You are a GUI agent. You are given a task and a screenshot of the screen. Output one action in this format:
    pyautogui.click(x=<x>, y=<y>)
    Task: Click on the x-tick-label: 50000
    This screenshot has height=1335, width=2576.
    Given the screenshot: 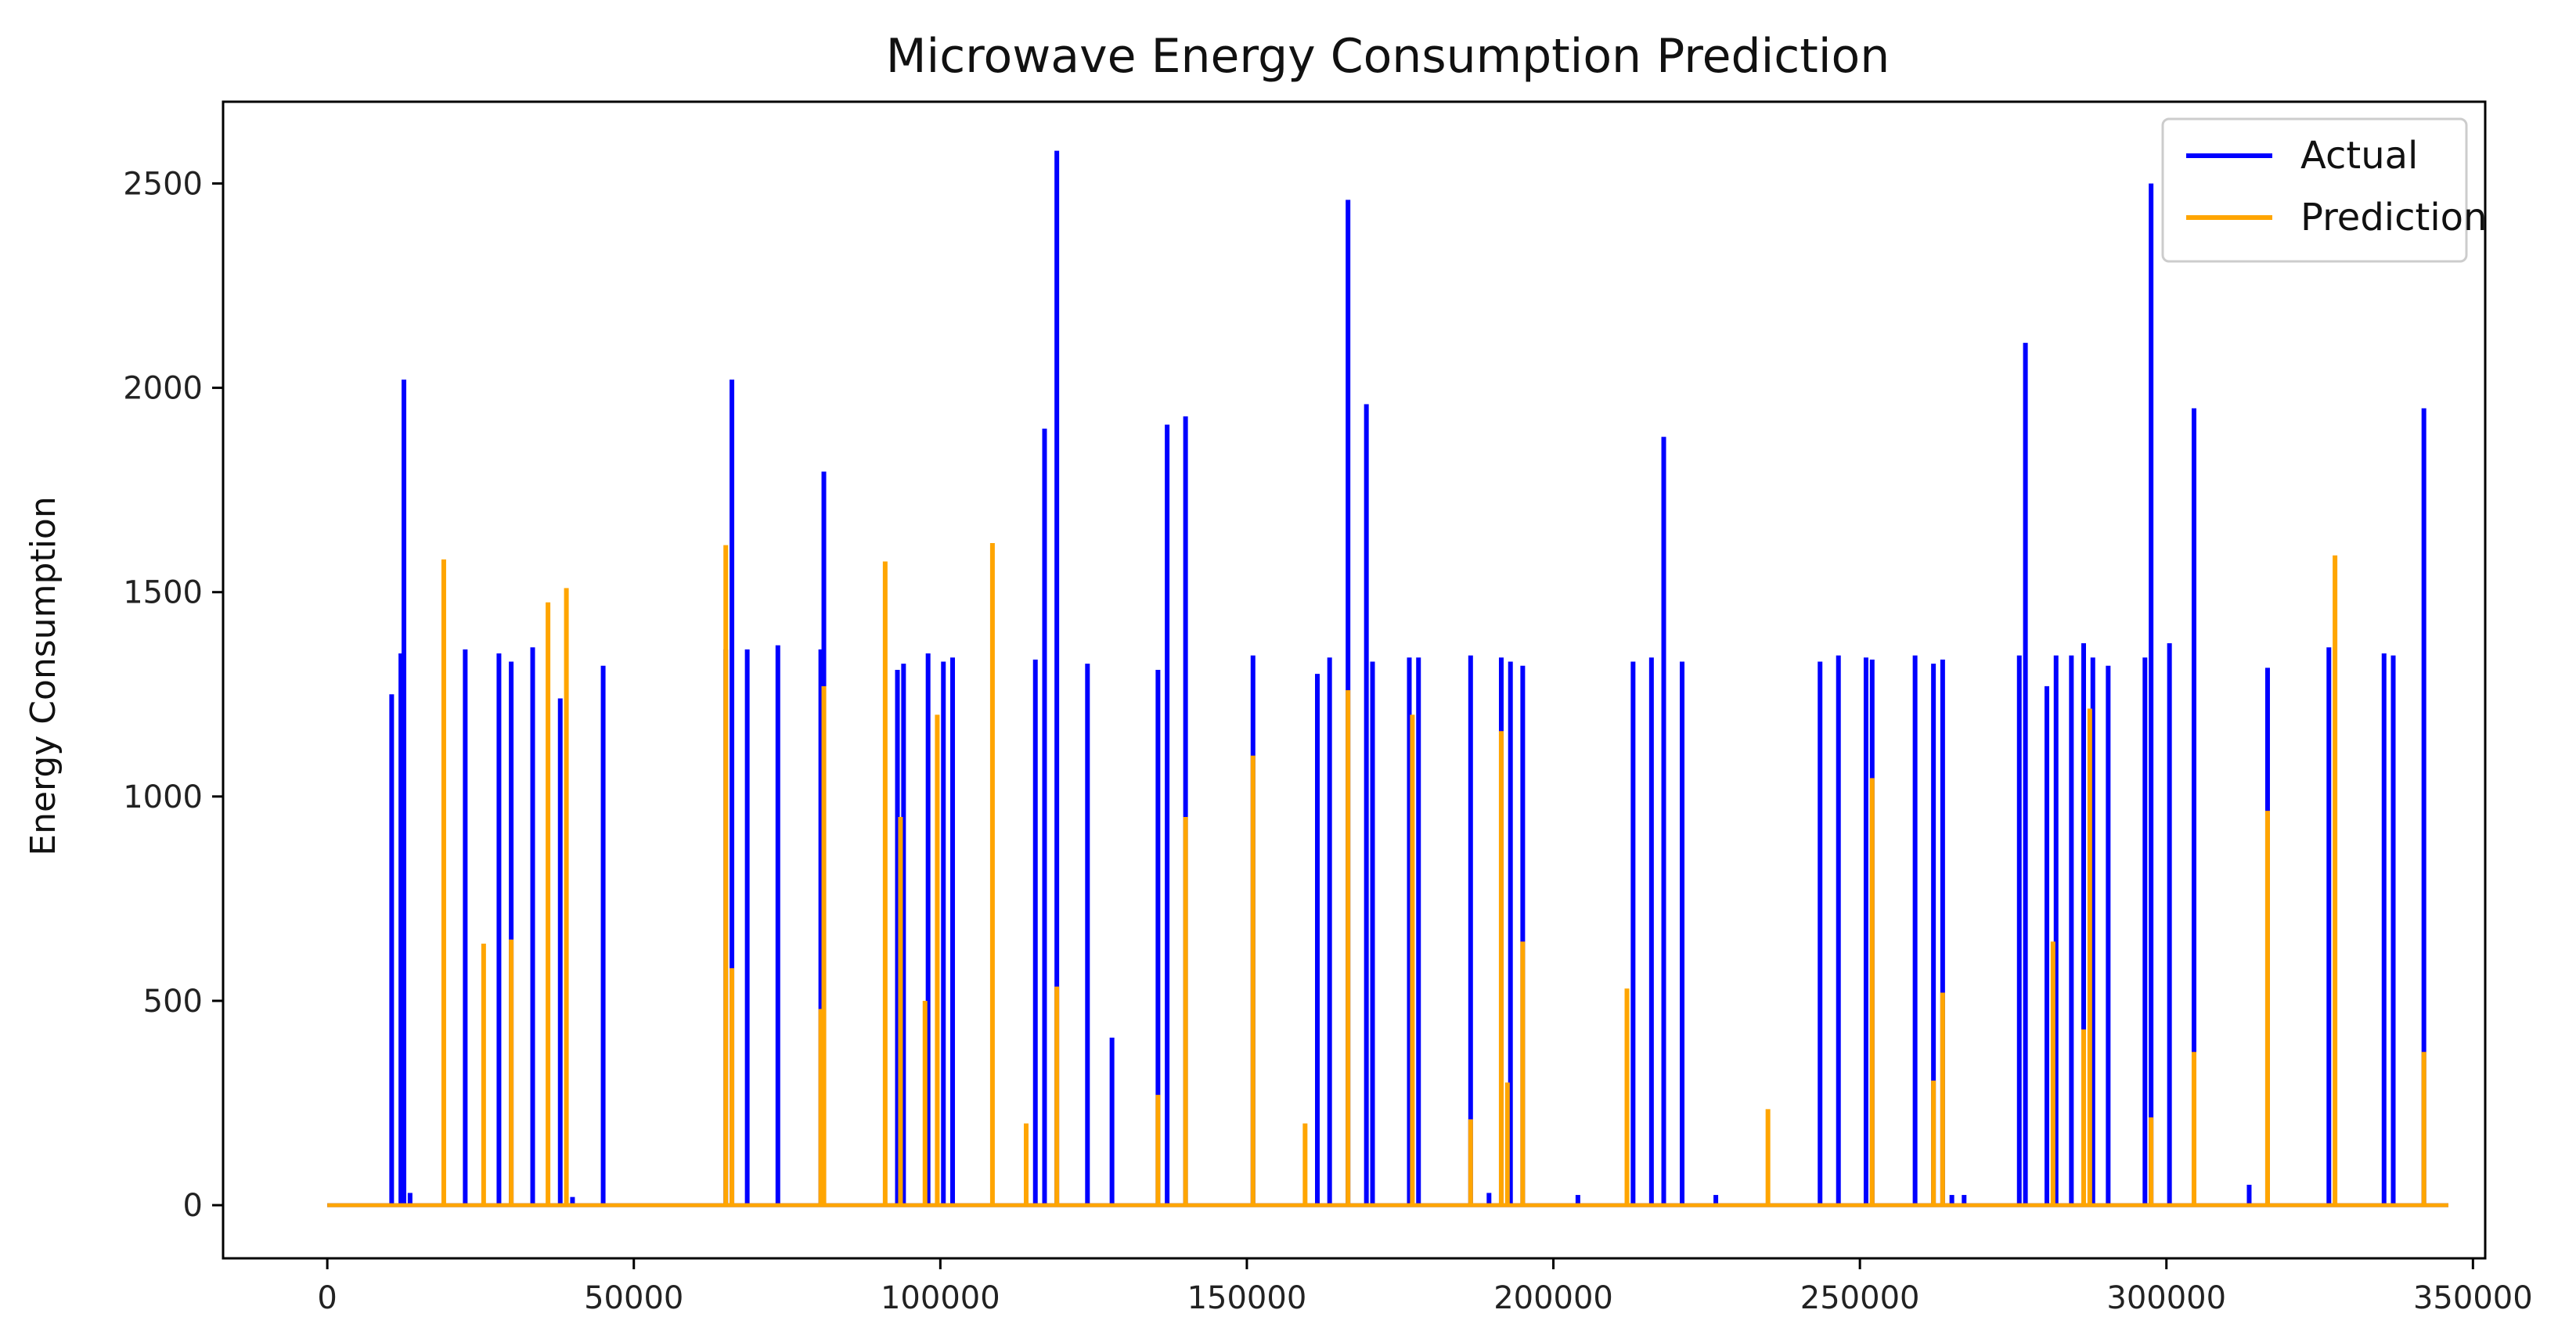 What is the action you would take?
    pyautogui.click(x=633, y=1298)
    